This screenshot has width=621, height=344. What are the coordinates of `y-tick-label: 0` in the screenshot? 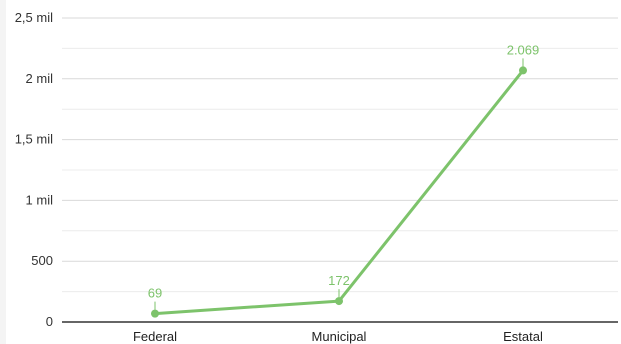 It's located at (49, 321).